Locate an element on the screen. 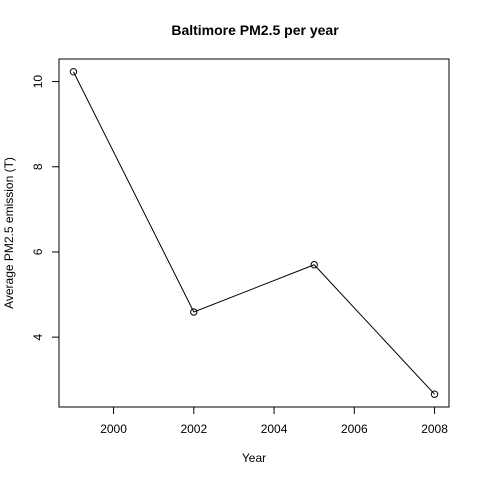  chart-title: Baltimore PM2.5 per year is located at coordinates (255, 30).